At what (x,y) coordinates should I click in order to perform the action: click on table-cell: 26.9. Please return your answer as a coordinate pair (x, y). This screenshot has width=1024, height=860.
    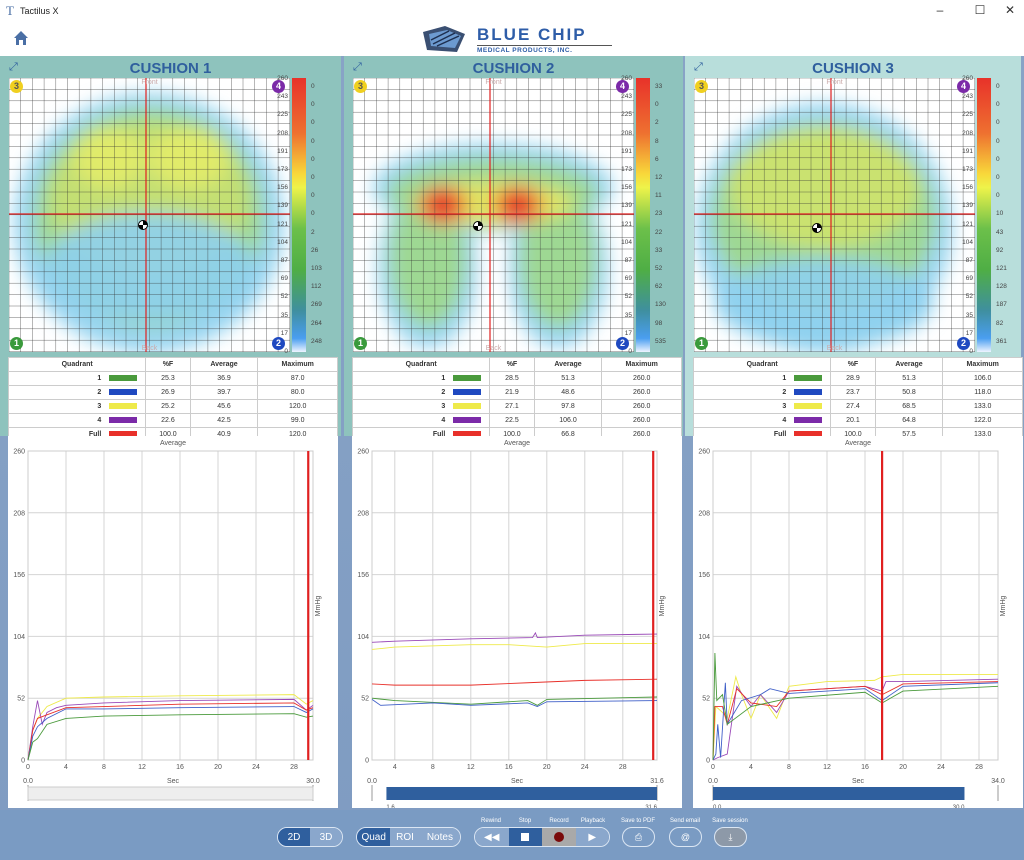
    Looking at the image, I should click on (168, 392).